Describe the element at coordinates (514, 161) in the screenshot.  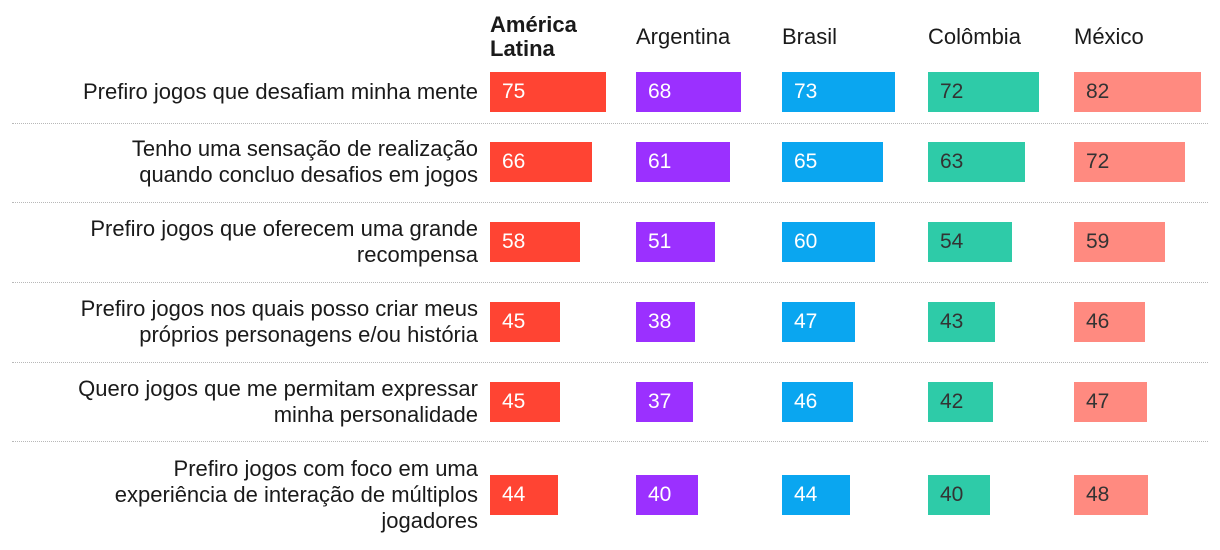
I see `bar-value-label: 66` at that location.